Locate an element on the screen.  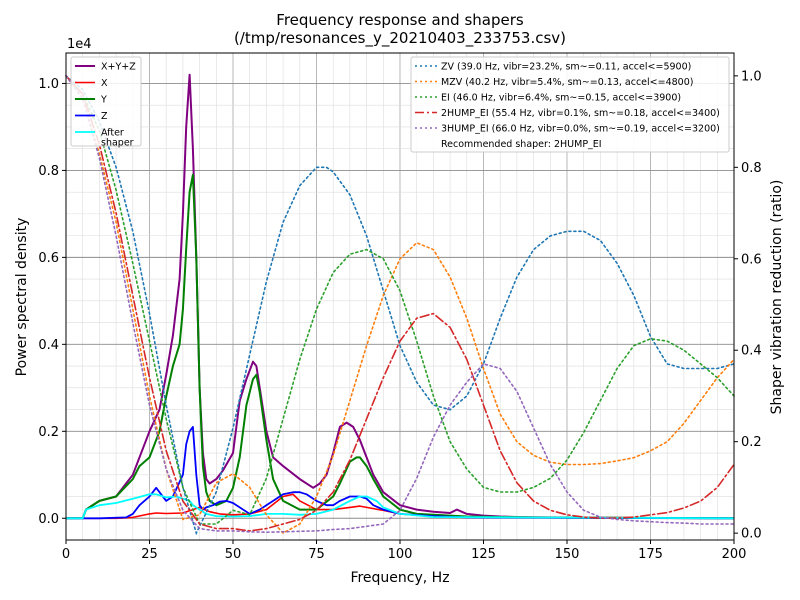
psd-legend: X+Y+Z XYZ After shaper is located at coordinates (106, 102).